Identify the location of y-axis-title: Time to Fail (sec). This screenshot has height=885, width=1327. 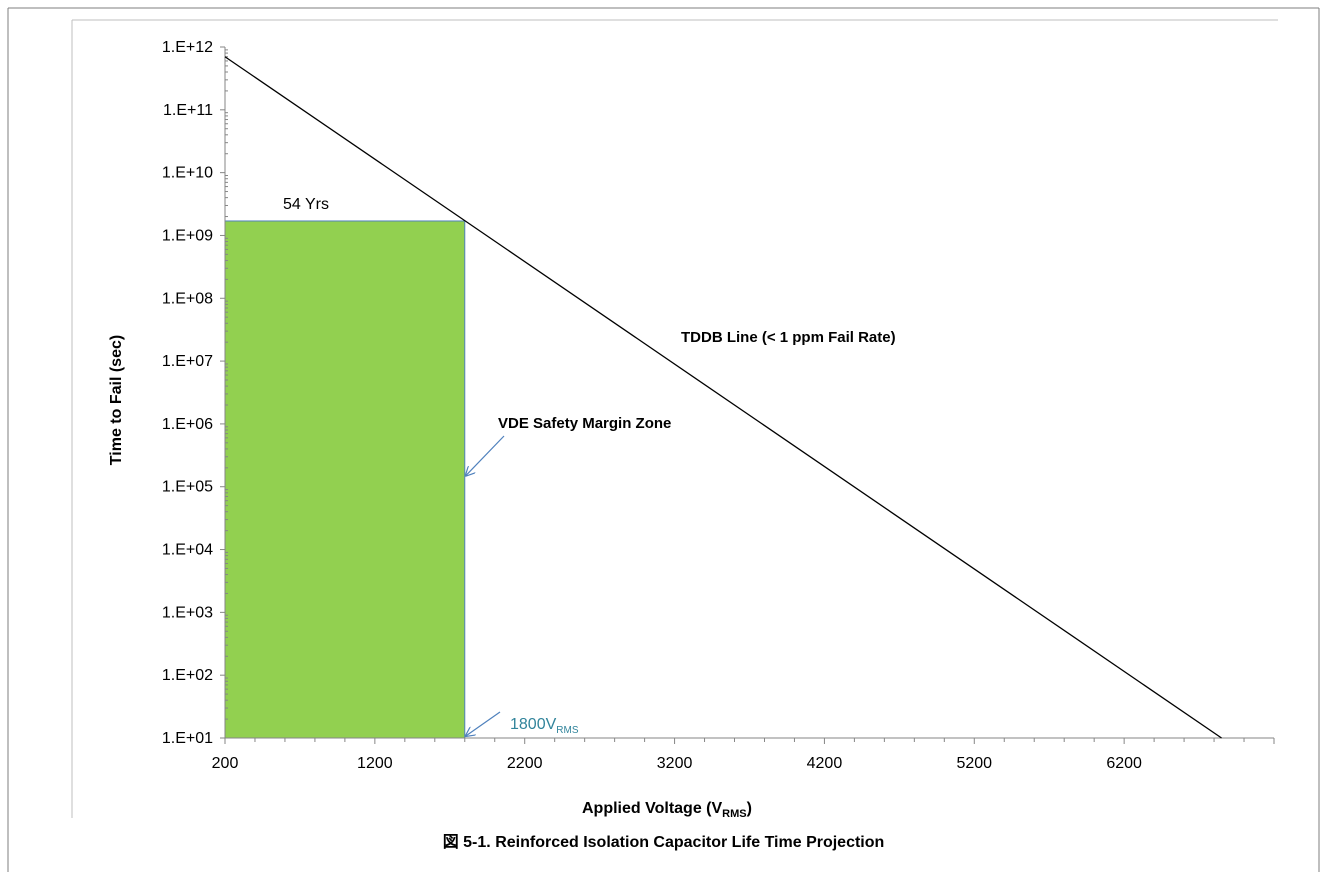
(117, 400).